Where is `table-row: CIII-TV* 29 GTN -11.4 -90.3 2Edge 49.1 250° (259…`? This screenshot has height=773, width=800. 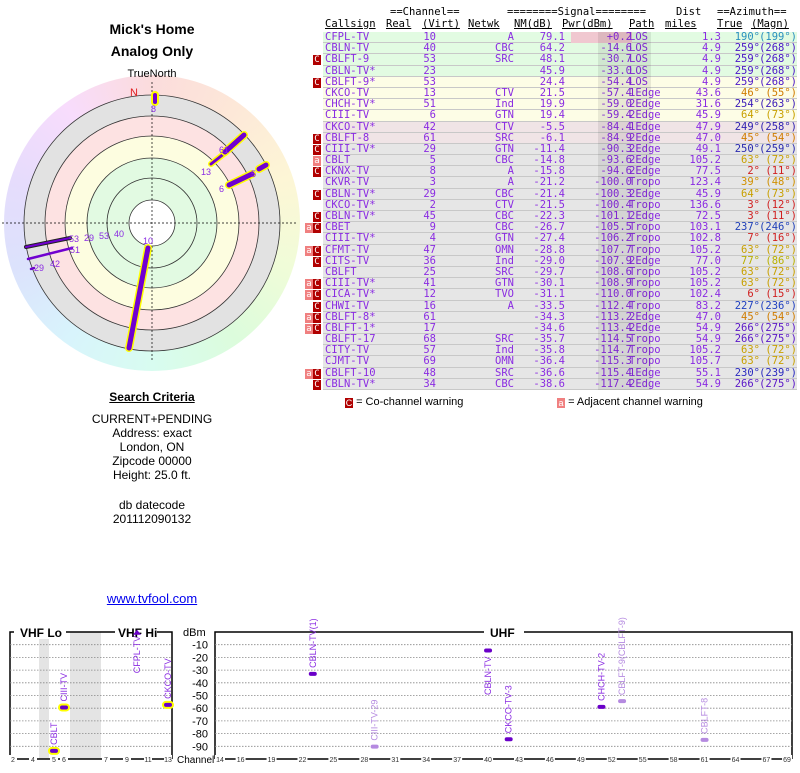
table-row: CIII-TV* 29 GTN -11.4 -90.3 2Edge 49.1 250° (259… is located at coordinates (555, 149).